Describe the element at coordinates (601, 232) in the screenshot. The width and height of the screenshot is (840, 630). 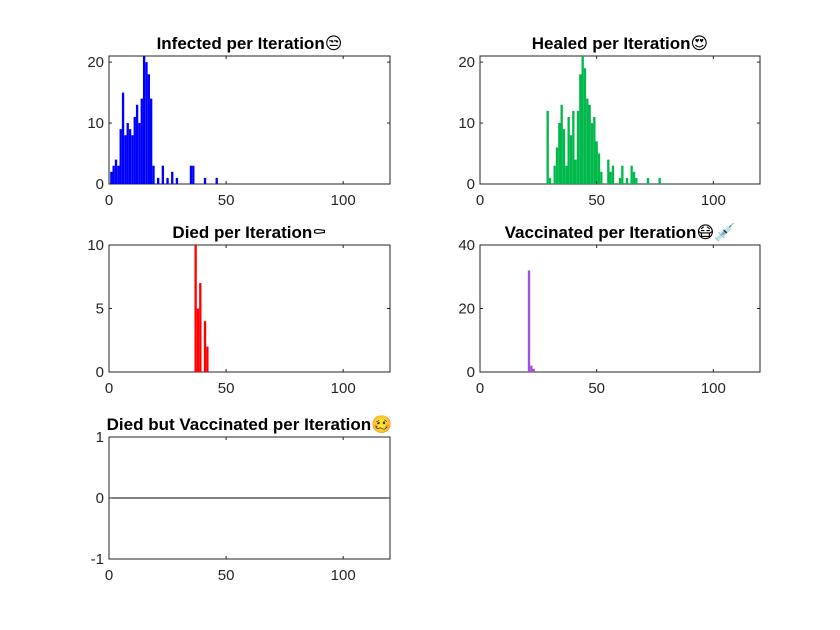
I see `subplot-title-text: Vaccinated per Iteration` at that location.